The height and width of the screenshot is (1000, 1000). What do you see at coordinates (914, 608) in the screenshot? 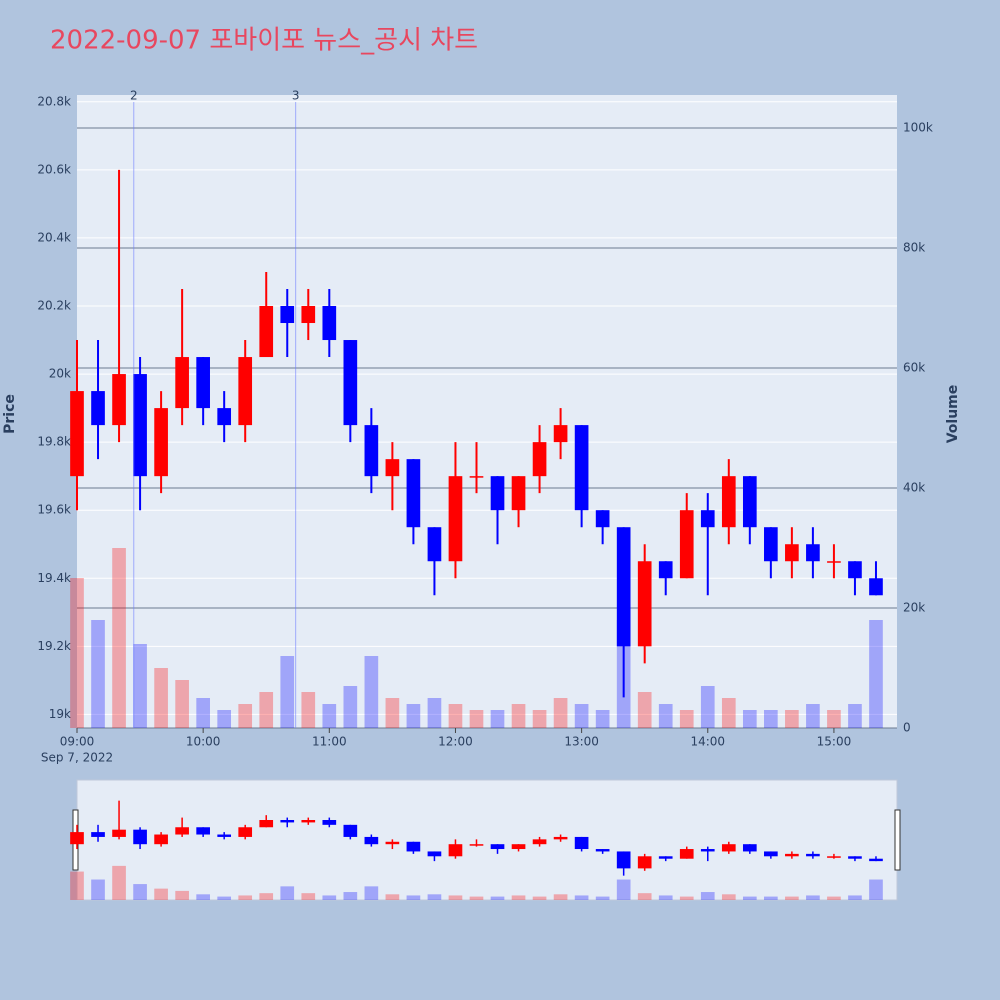
I see `y2-tick-label: 20k` at bounding box center [914, 608].